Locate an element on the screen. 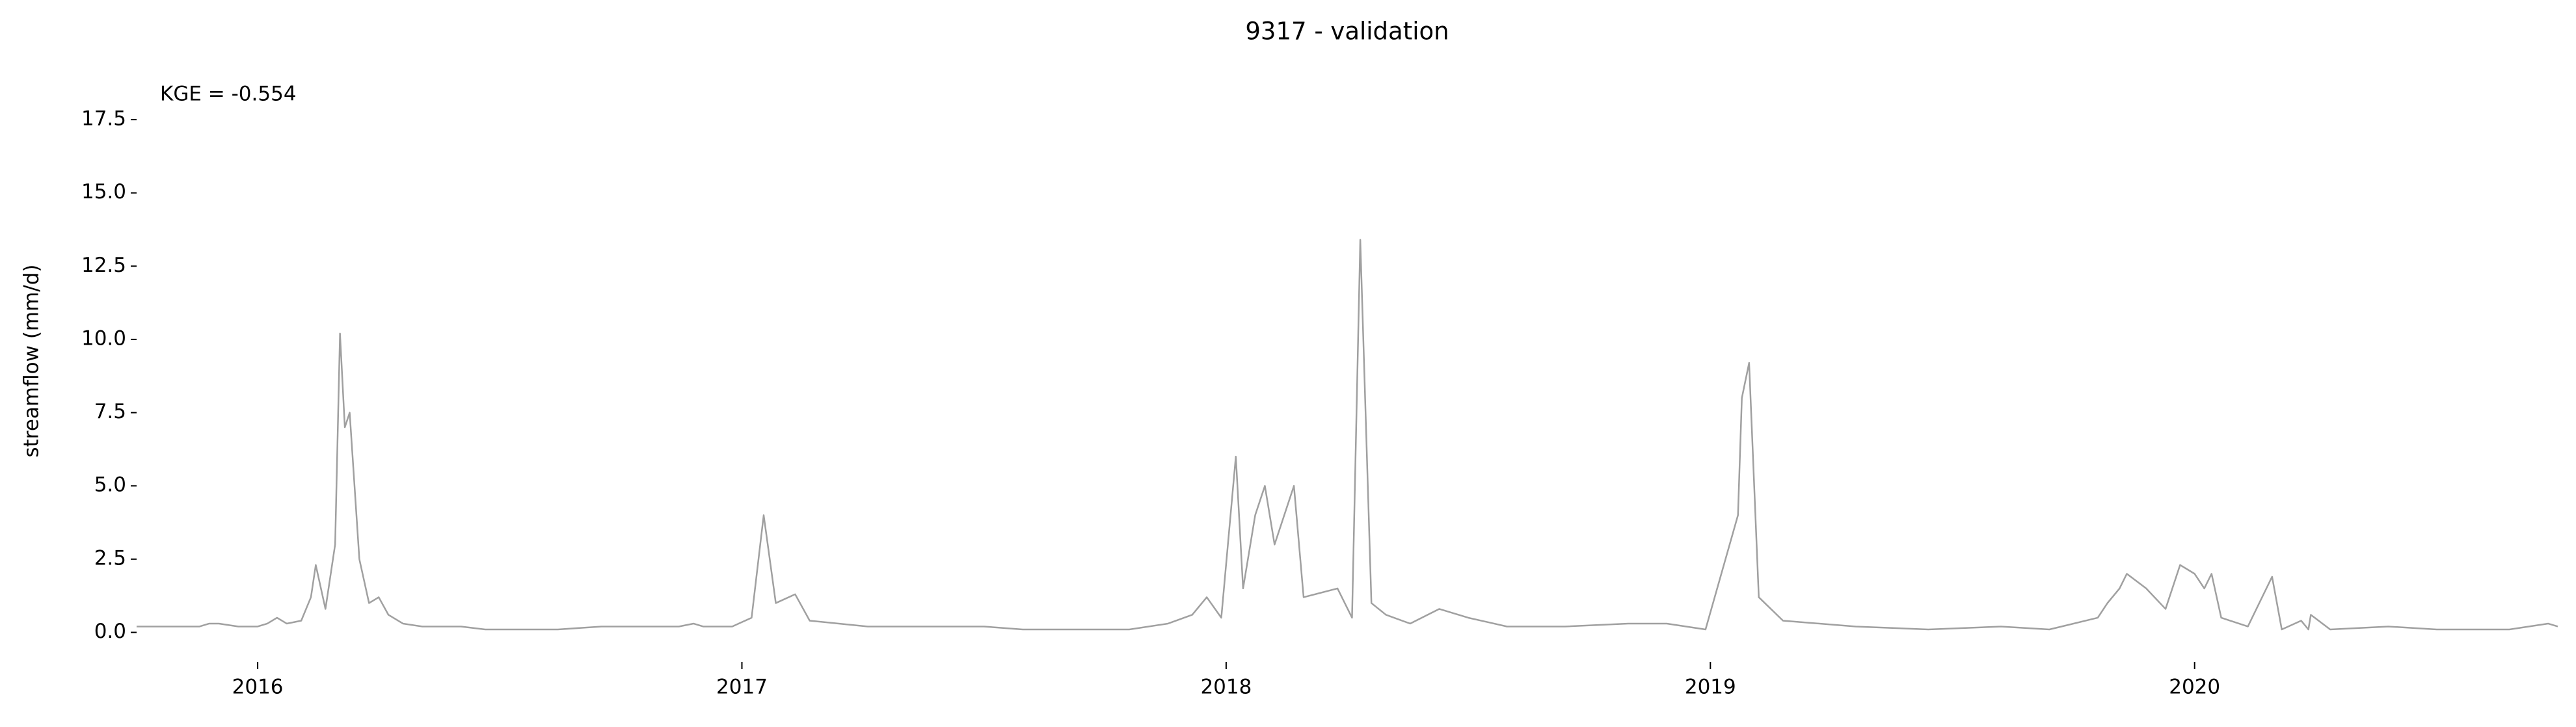 The width and height of the screenshot is (2576, 727). x-tick-label: 2019 is located at coordinates (1710, 687).